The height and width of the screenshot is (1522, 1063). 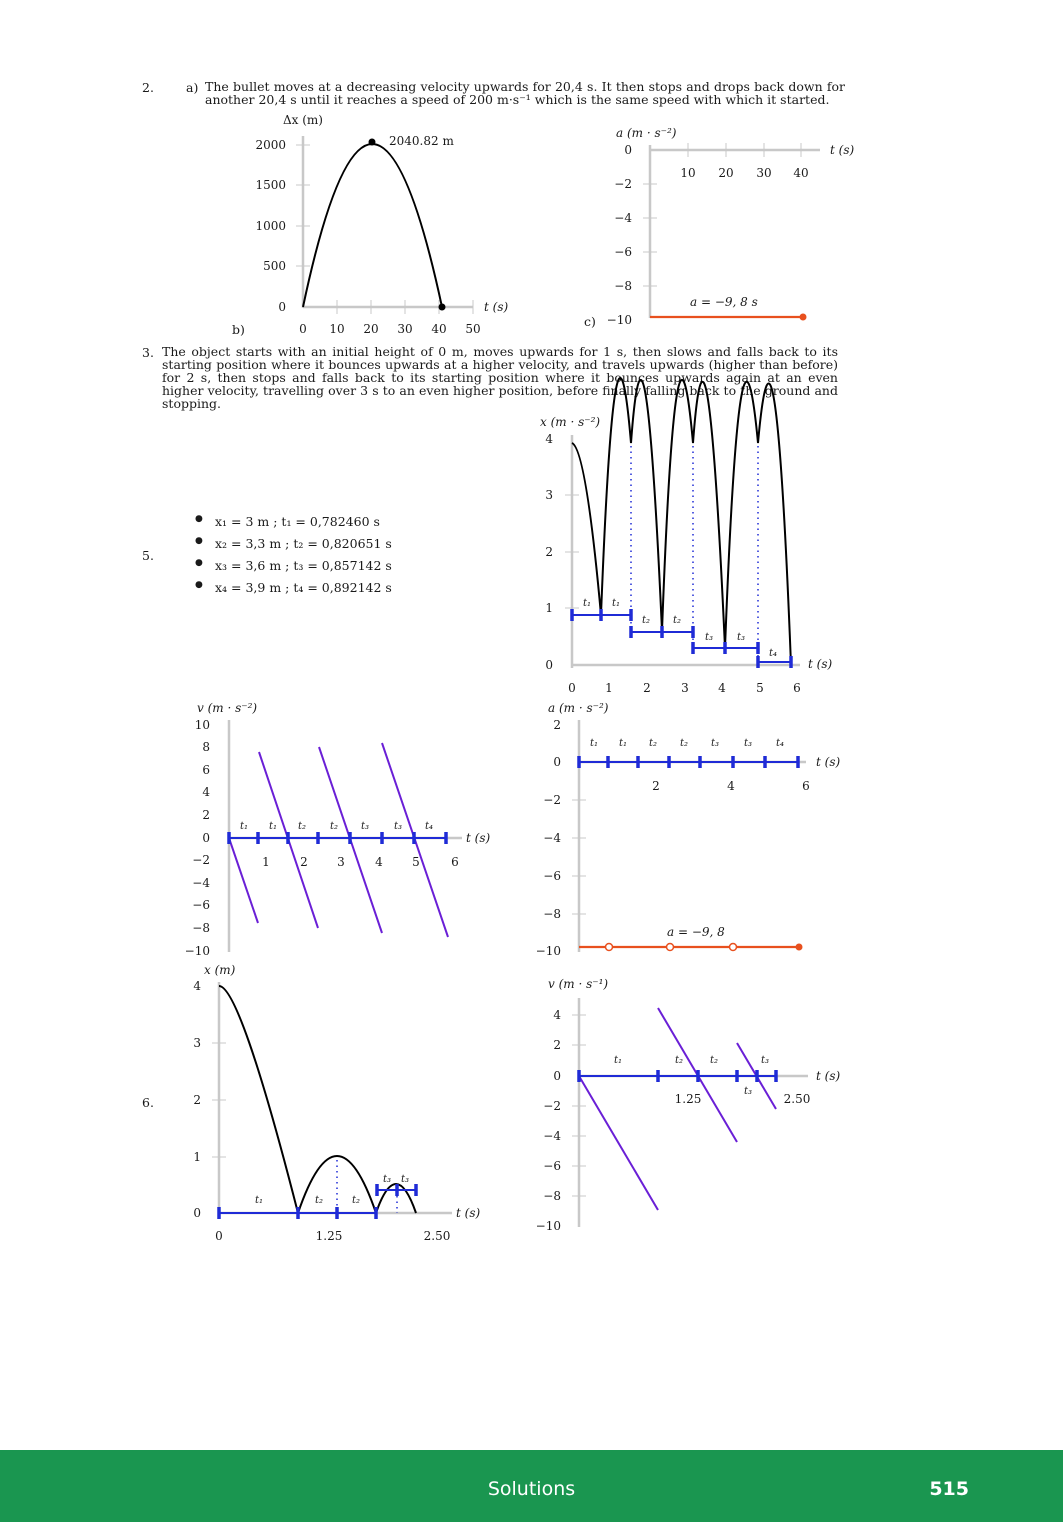 What do you see at coordinates (270, 145) in the screenshot?
I see `y-tick: 2000` at bounding box center [270, 145].